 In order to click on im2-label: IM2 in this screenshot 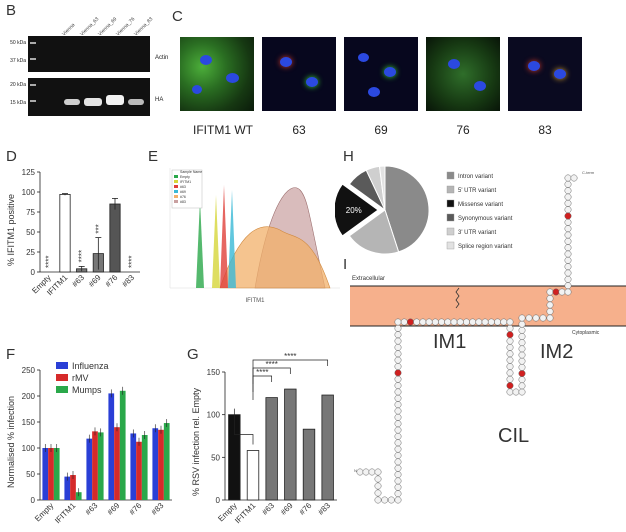, I will do `click(556, 352)`.